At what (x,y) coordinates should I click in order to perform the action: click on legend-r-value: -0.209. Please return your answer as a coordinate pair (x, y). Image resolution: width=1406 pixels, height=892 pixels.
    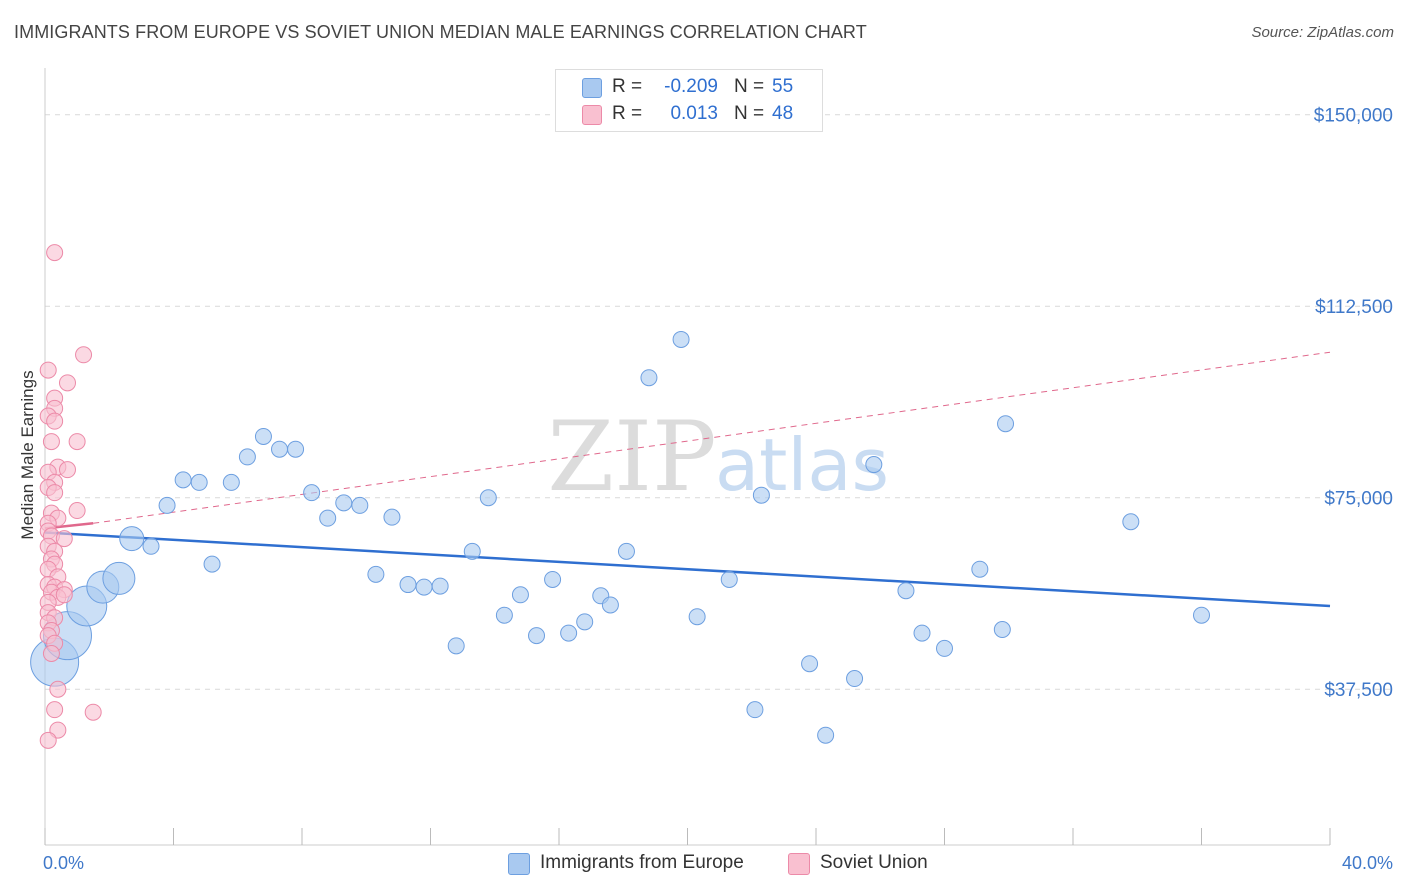
    Looking at the image, I should click on (691, 86).